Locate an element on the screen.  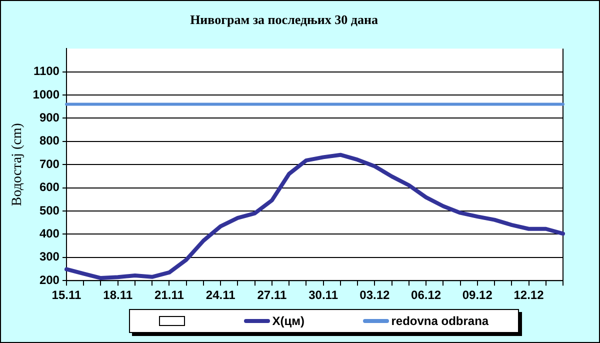
y-tick-label: 900 is located at coordinates (49, 117).